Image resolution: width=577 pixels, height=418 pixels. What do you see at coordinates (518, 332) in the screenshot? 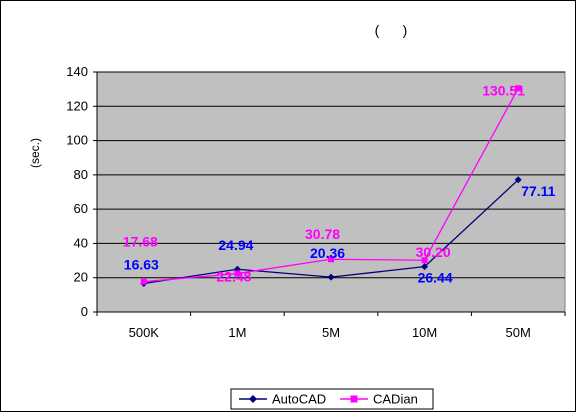
I see `x-tick-label: 50M` at bounding box center [518, 332].